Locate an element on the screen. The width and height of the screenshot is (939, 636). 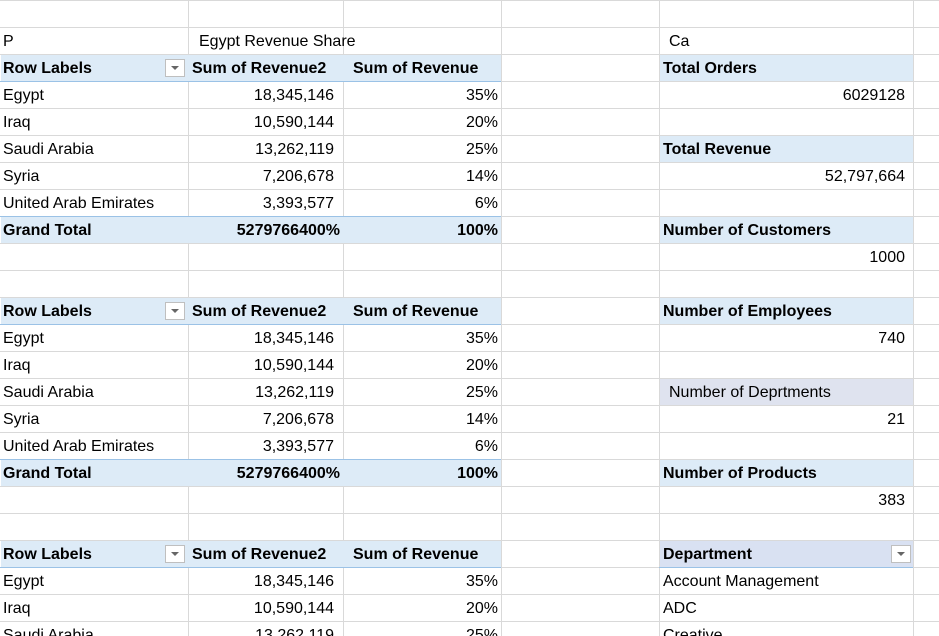
revenue-value: 3,393,577 is located at coordinates (298, 203).